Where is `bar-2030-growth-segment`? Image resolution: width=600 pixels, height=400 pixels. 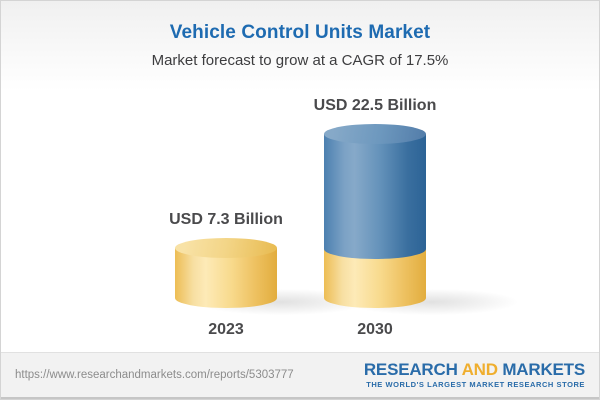
bar-2030-growth-segment is located at coordinates (375, 196).